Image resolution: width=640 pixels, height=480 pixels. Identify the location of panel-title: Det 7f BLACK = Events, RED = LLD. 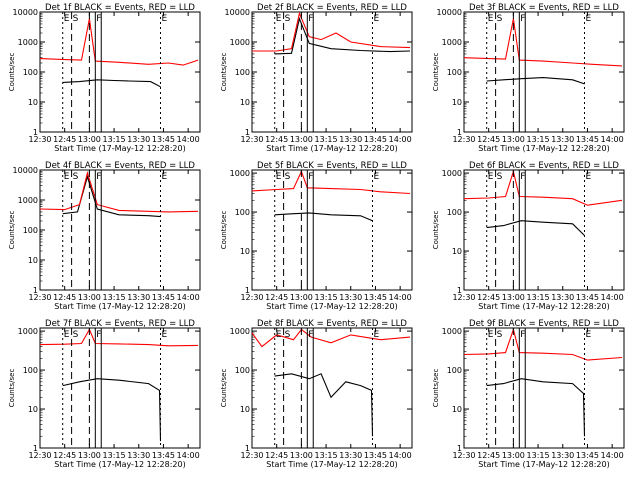
(120, 324).